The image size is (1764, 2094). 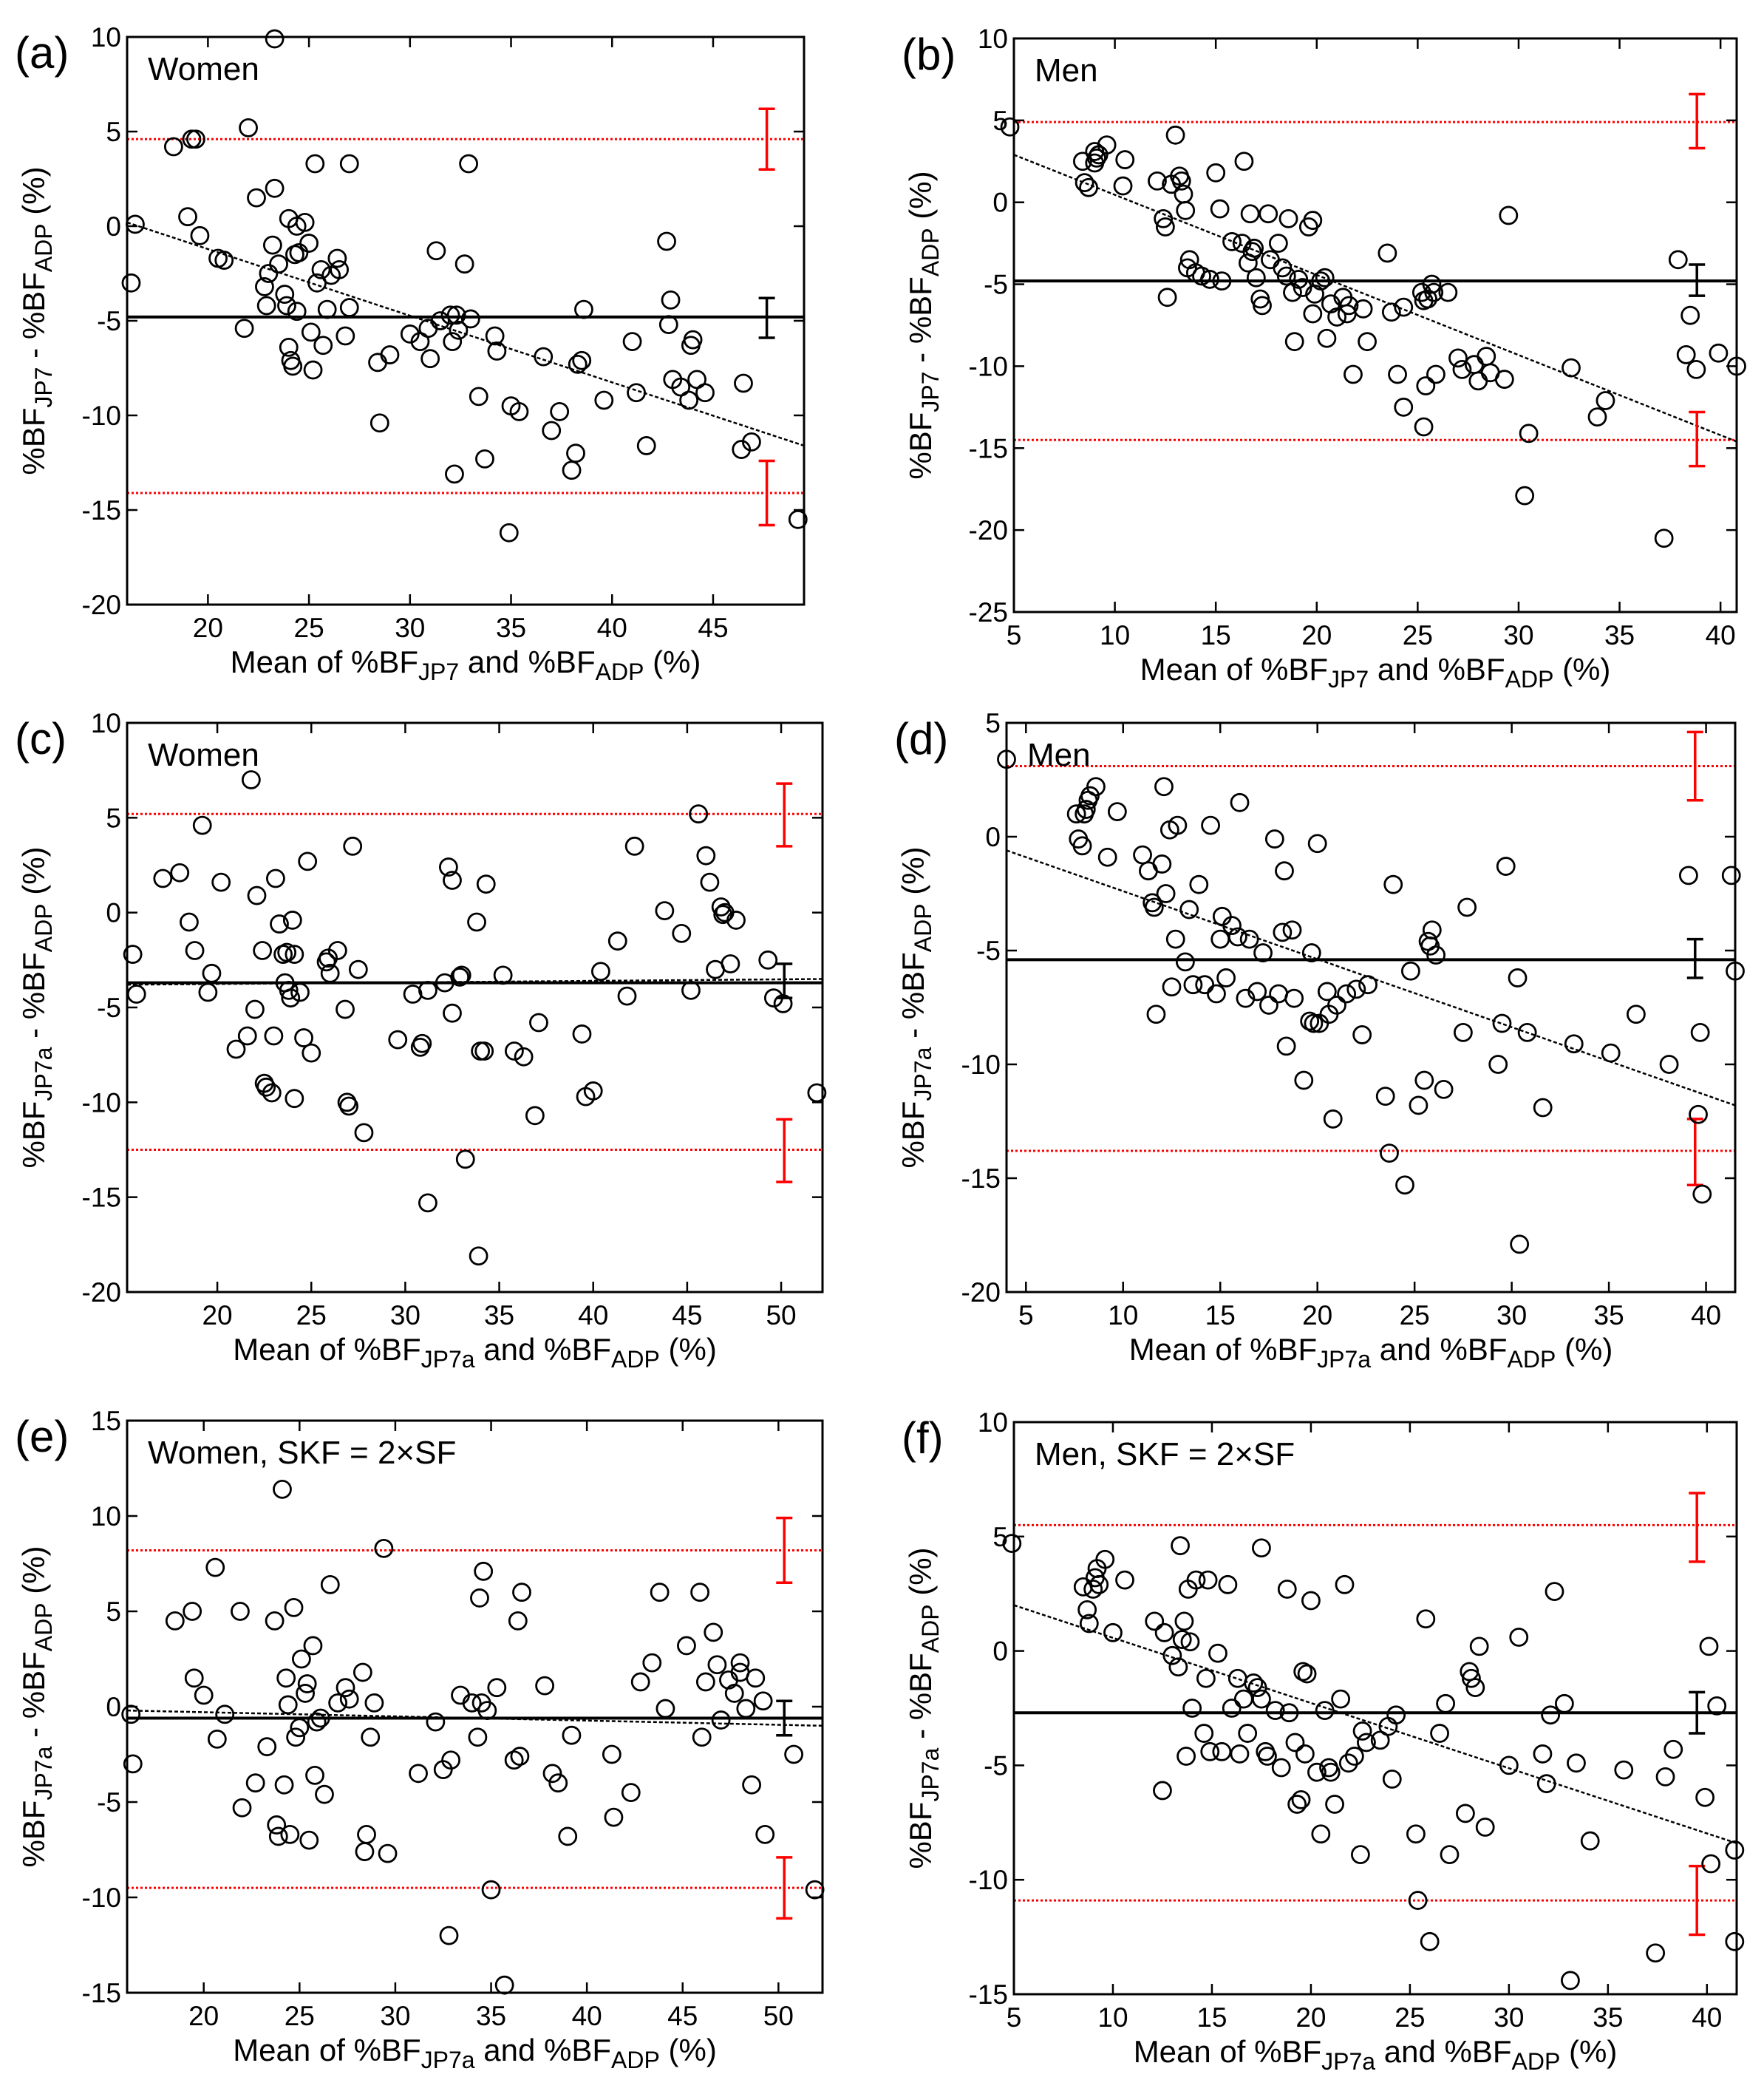 What do you see at coordinates (781, 1315) in the screenshot?
I see `x-tick-label: 50` at bounding box center [781, 1315].